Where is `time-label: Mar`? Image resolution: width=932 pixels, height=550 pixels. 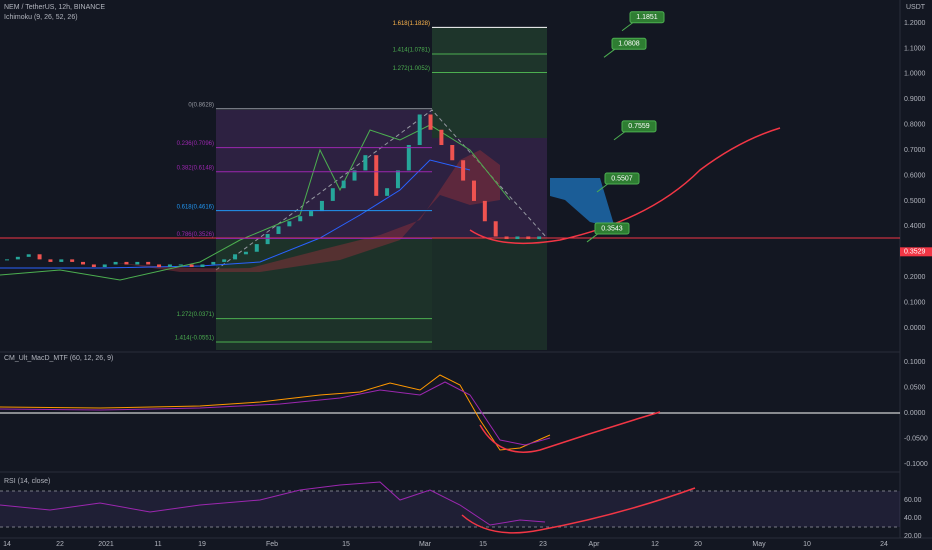 time-label: Mar is located at coordinates (425, 544).